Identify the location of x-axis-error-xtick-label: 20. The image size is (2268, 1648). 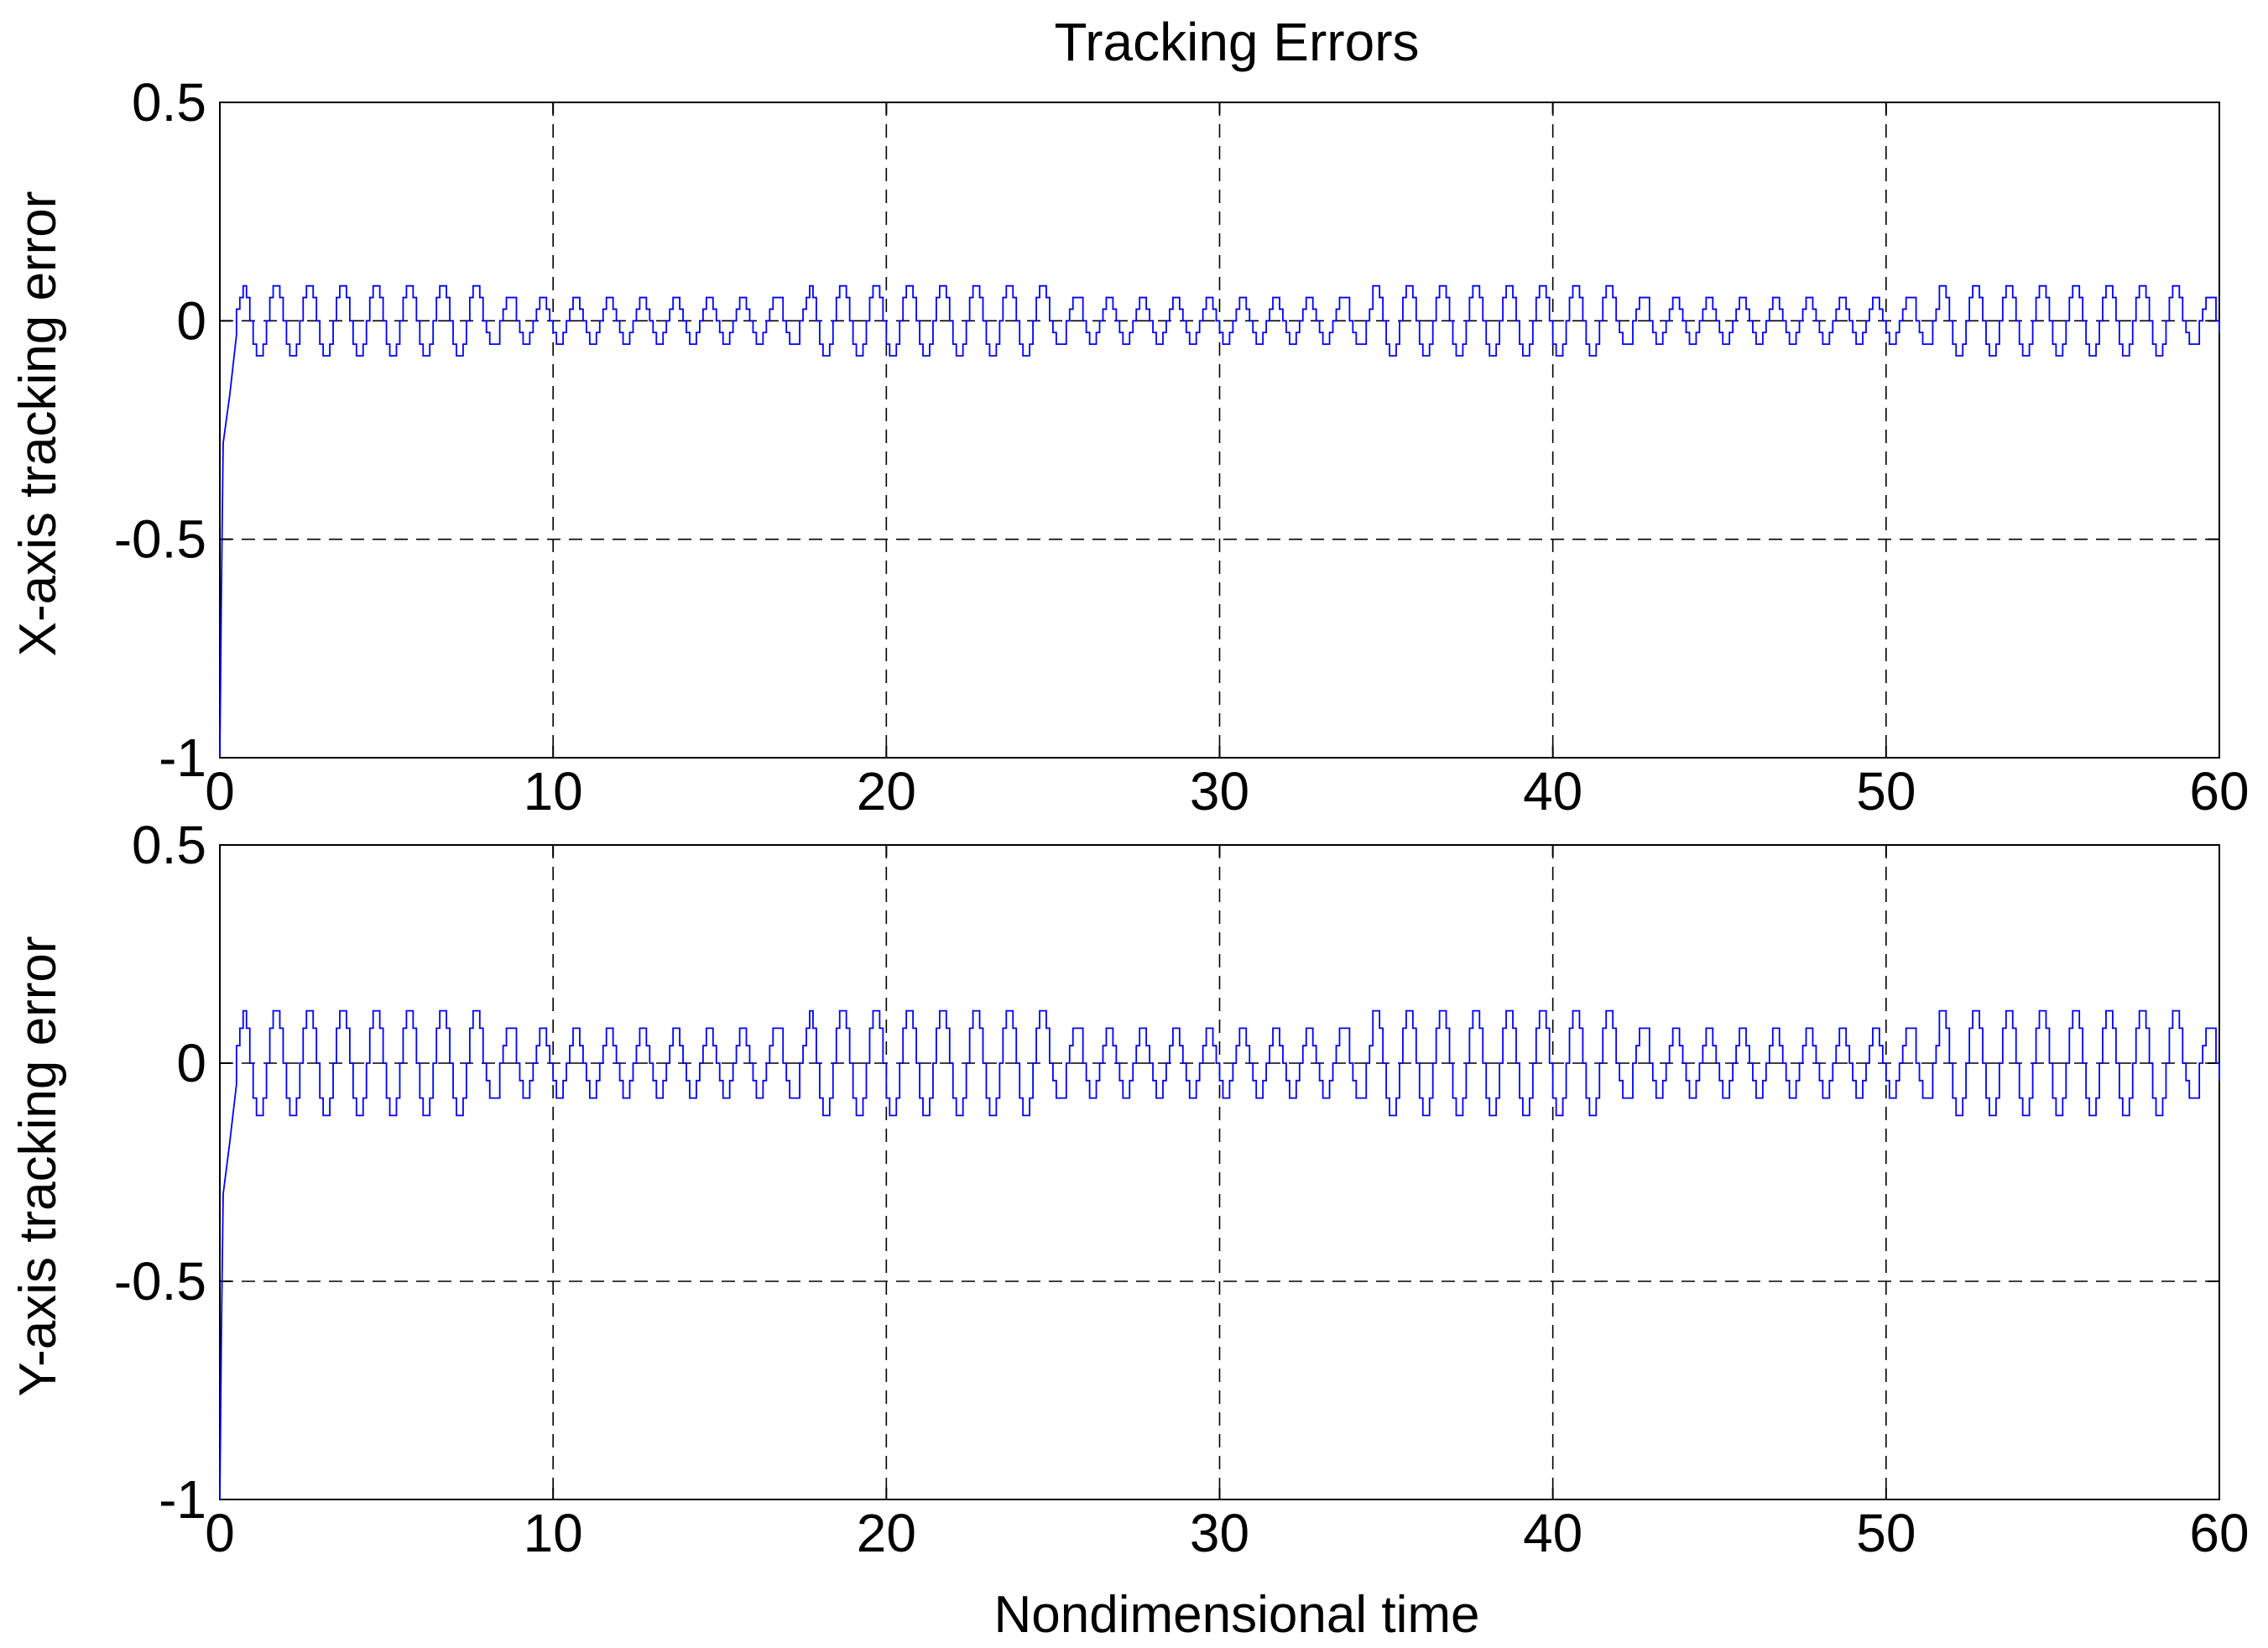
(886, 791).